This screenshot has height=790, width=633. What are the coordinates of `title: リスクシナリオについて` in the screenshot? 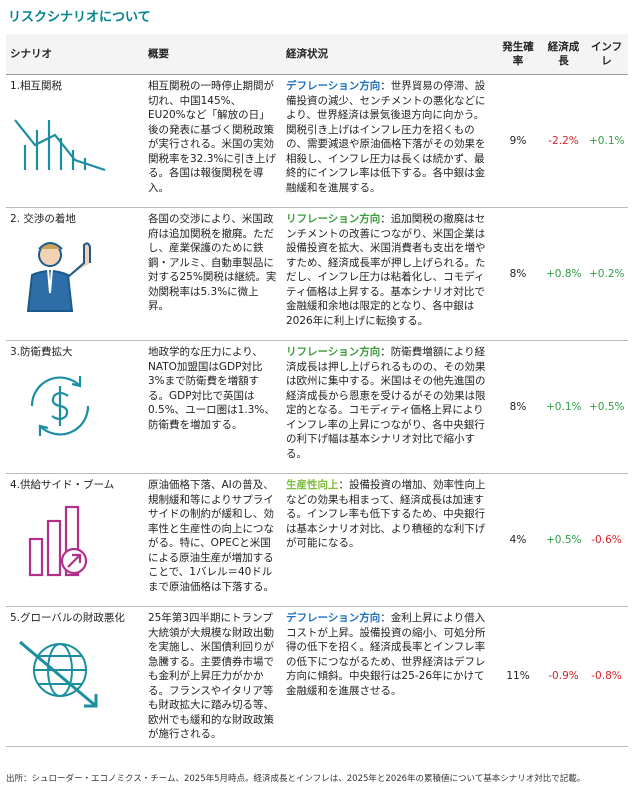 It's located at (79, 17).